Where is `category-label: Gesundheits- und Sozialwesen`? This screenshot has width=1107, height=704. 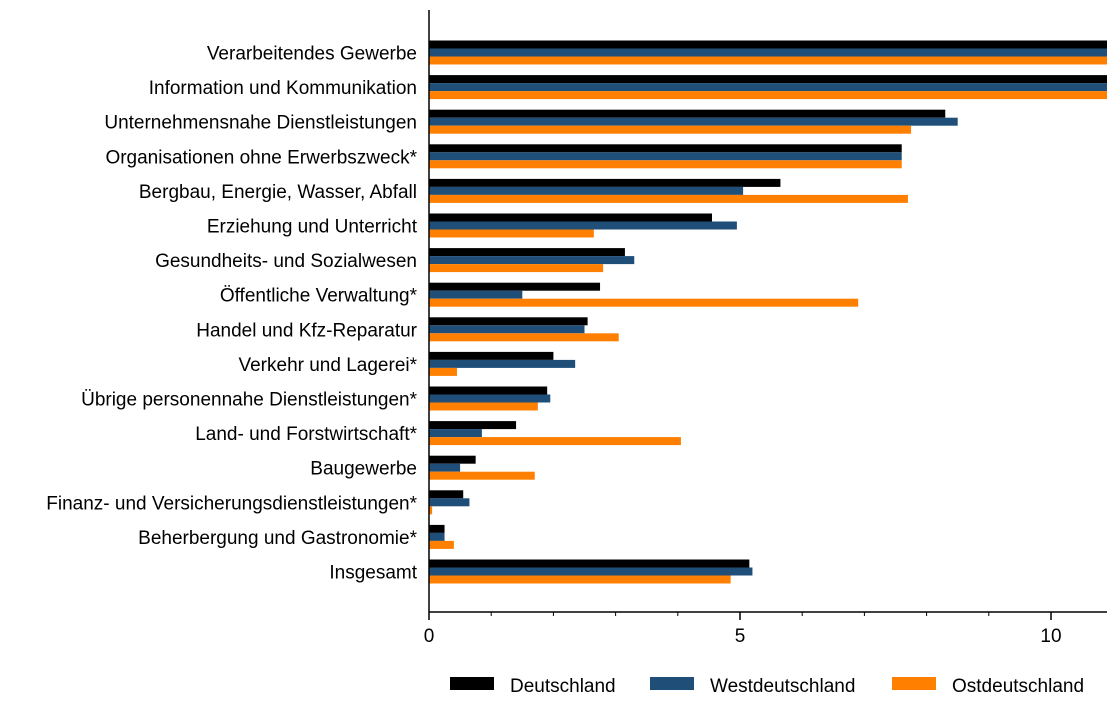 category-label: Gesundheits- und Sozialwesen is located at coordinates (286, 261).